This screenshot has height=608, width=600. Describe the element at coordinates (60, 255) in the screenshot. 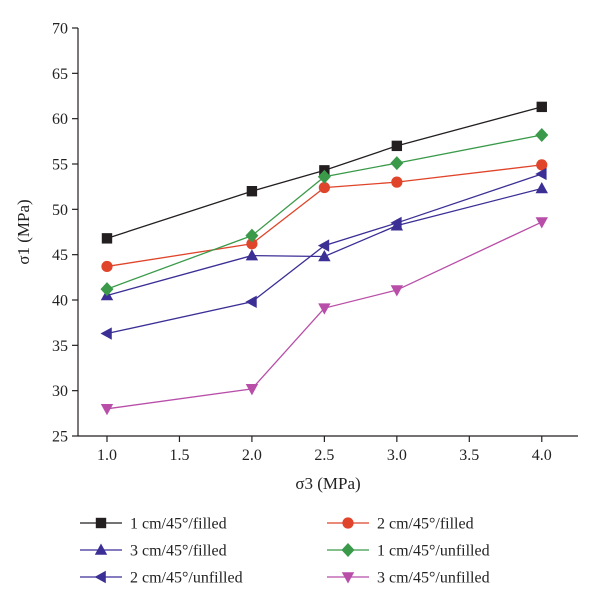

I see `y-tick-label: 45` at that location.